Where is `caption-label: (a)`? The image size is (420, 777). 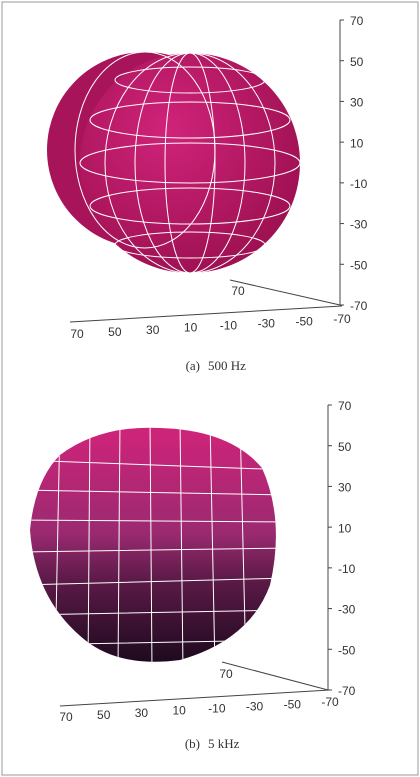 caption-label: (a) is located at coordinates (193, 365).